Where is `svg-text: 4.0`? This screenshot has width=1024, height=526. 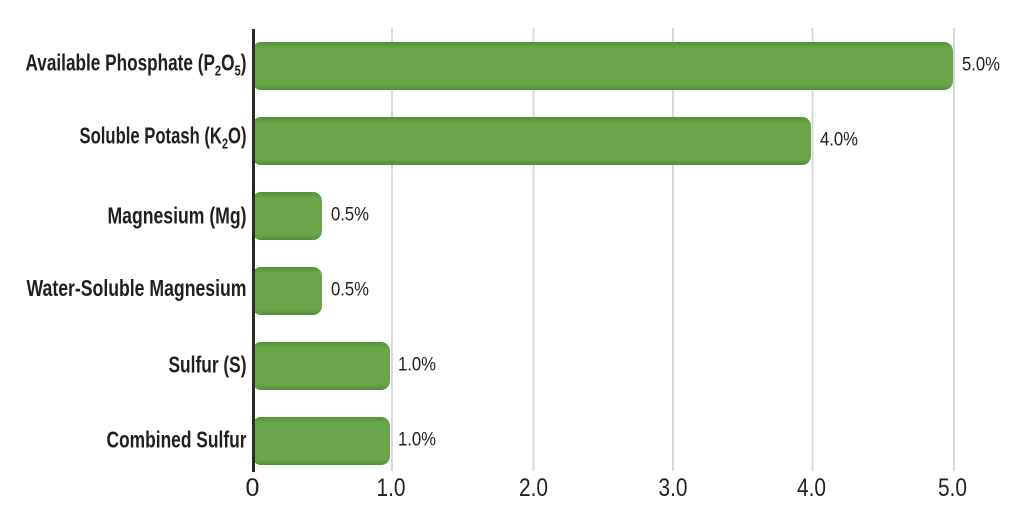
svg-text: 4.0 is located at coordinates (811, 488).